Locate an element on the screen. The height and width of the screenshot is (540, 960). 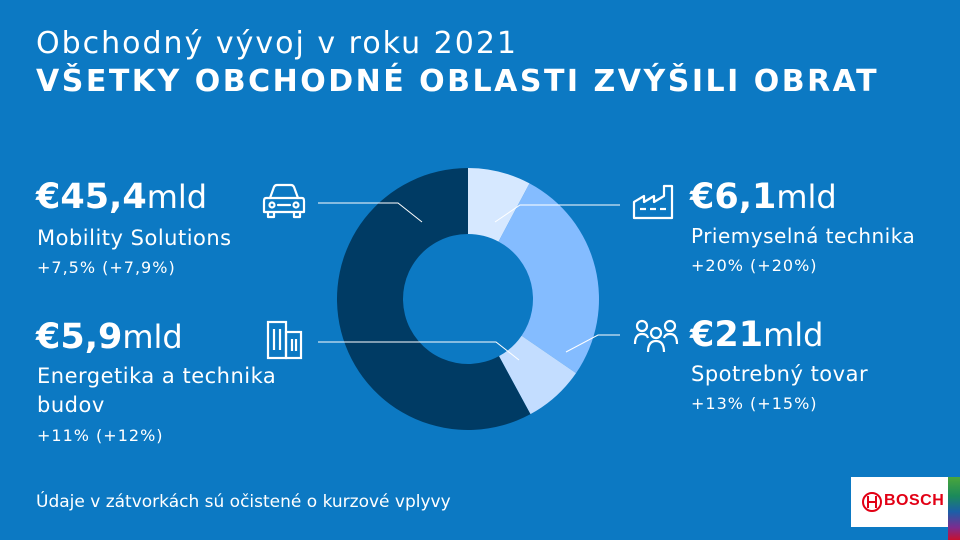
energy-label-line2: budov is located at coordinates (71, 405).